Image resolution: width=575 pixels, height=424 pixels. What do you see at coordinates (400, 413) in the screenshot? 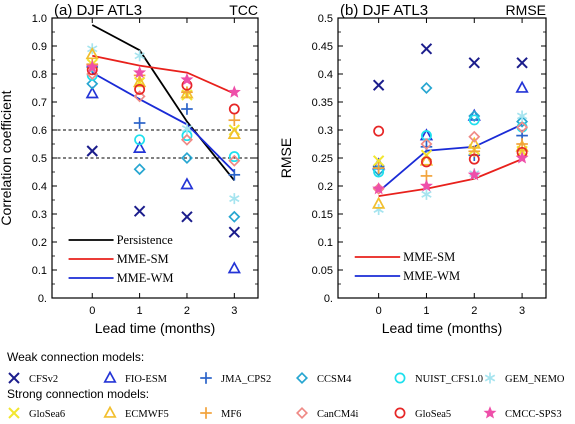
I see `legend-marker-glosea5` at bounding box center [400, 413].